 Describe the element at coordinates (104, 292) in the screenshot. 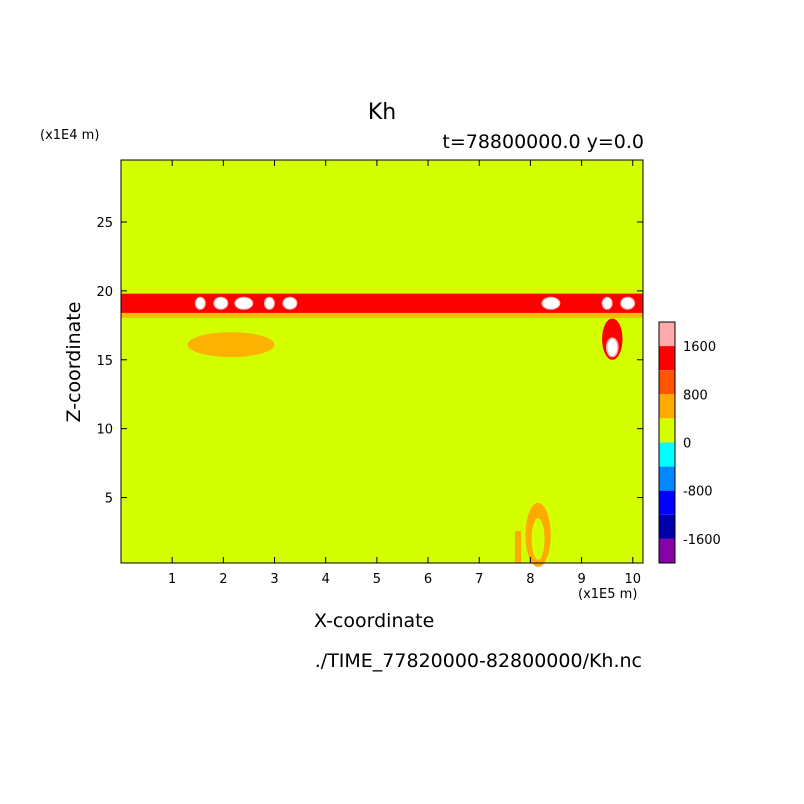

I see `y-tick-label: 20` at that location.